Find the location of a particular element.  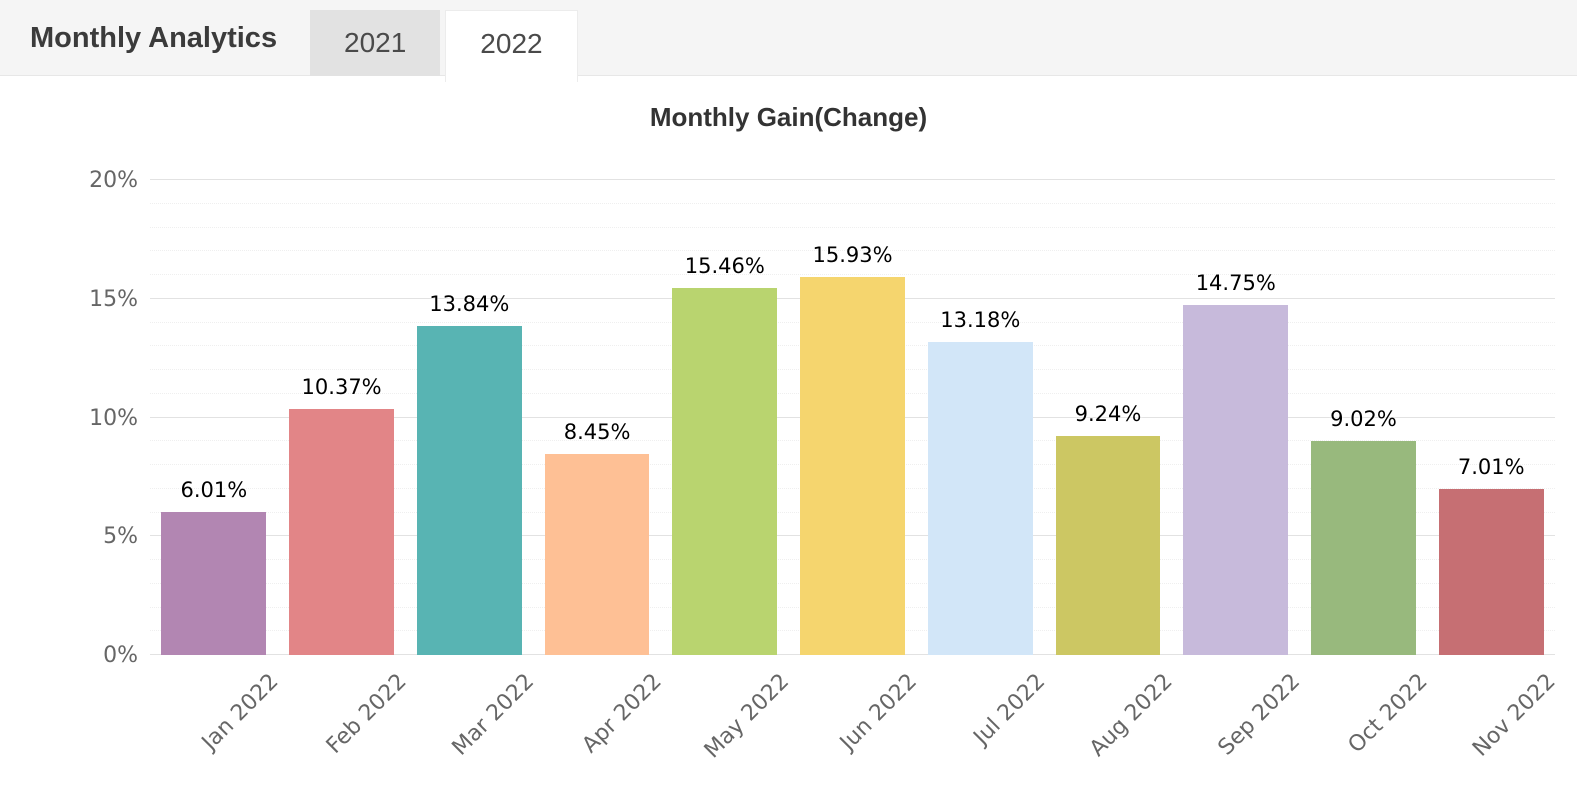

bar-slot-mar-2022: 13.84% Mar 2022 is located at coordinates (472, 470).